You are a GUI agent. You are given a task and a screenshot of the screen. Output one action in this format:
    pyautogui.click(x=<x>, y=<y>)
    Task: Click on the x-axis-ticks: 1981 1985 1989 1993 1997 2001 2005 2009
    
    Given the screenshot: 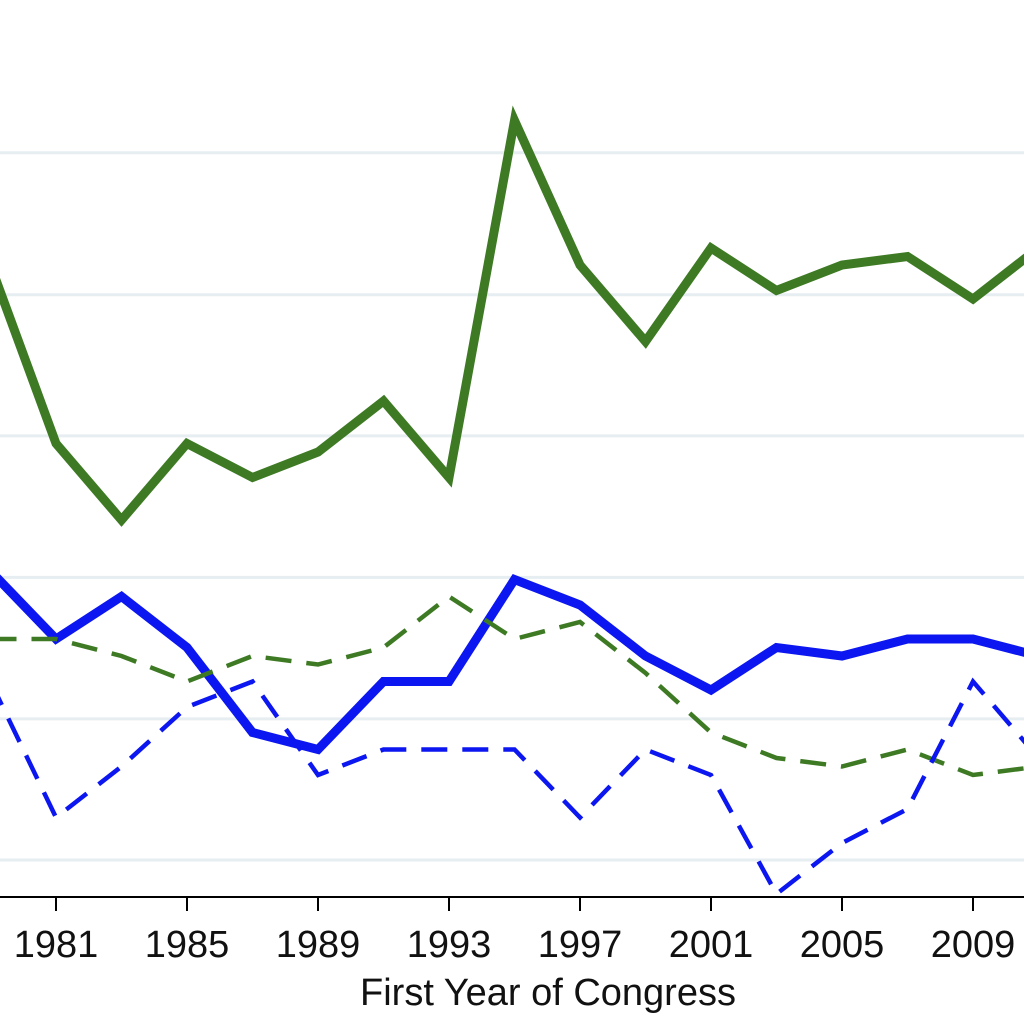 What is the action you would take?
    pyautogui.click(x=515, y=931)
    